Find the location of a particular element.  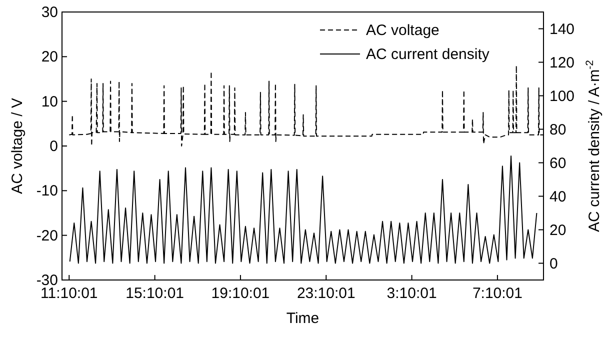

y-tick-label: 0 is located at coordinates (54, 146).